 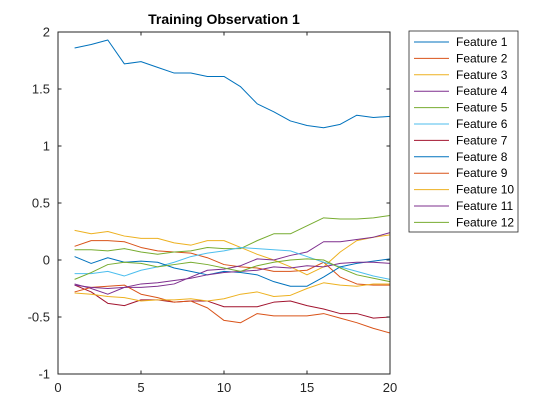 I want to click on y-tick-label: -1, so click(x=44, y=374).